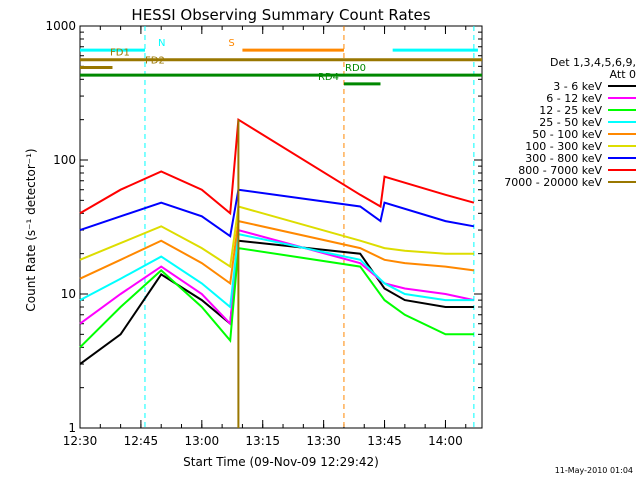  What do you see at coordinates (355, 68) in the screenshot?
I see `annotation-label: RD0` at bounding box center [355, 68].